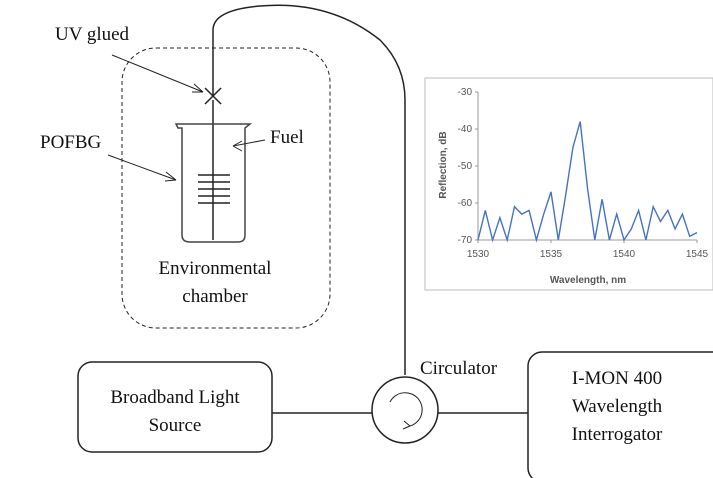 This screenshot has height=478, width=713. Describe the element at coordinates (465, 203) in the screenshot. I see `y-tick-label: -60` at that location.